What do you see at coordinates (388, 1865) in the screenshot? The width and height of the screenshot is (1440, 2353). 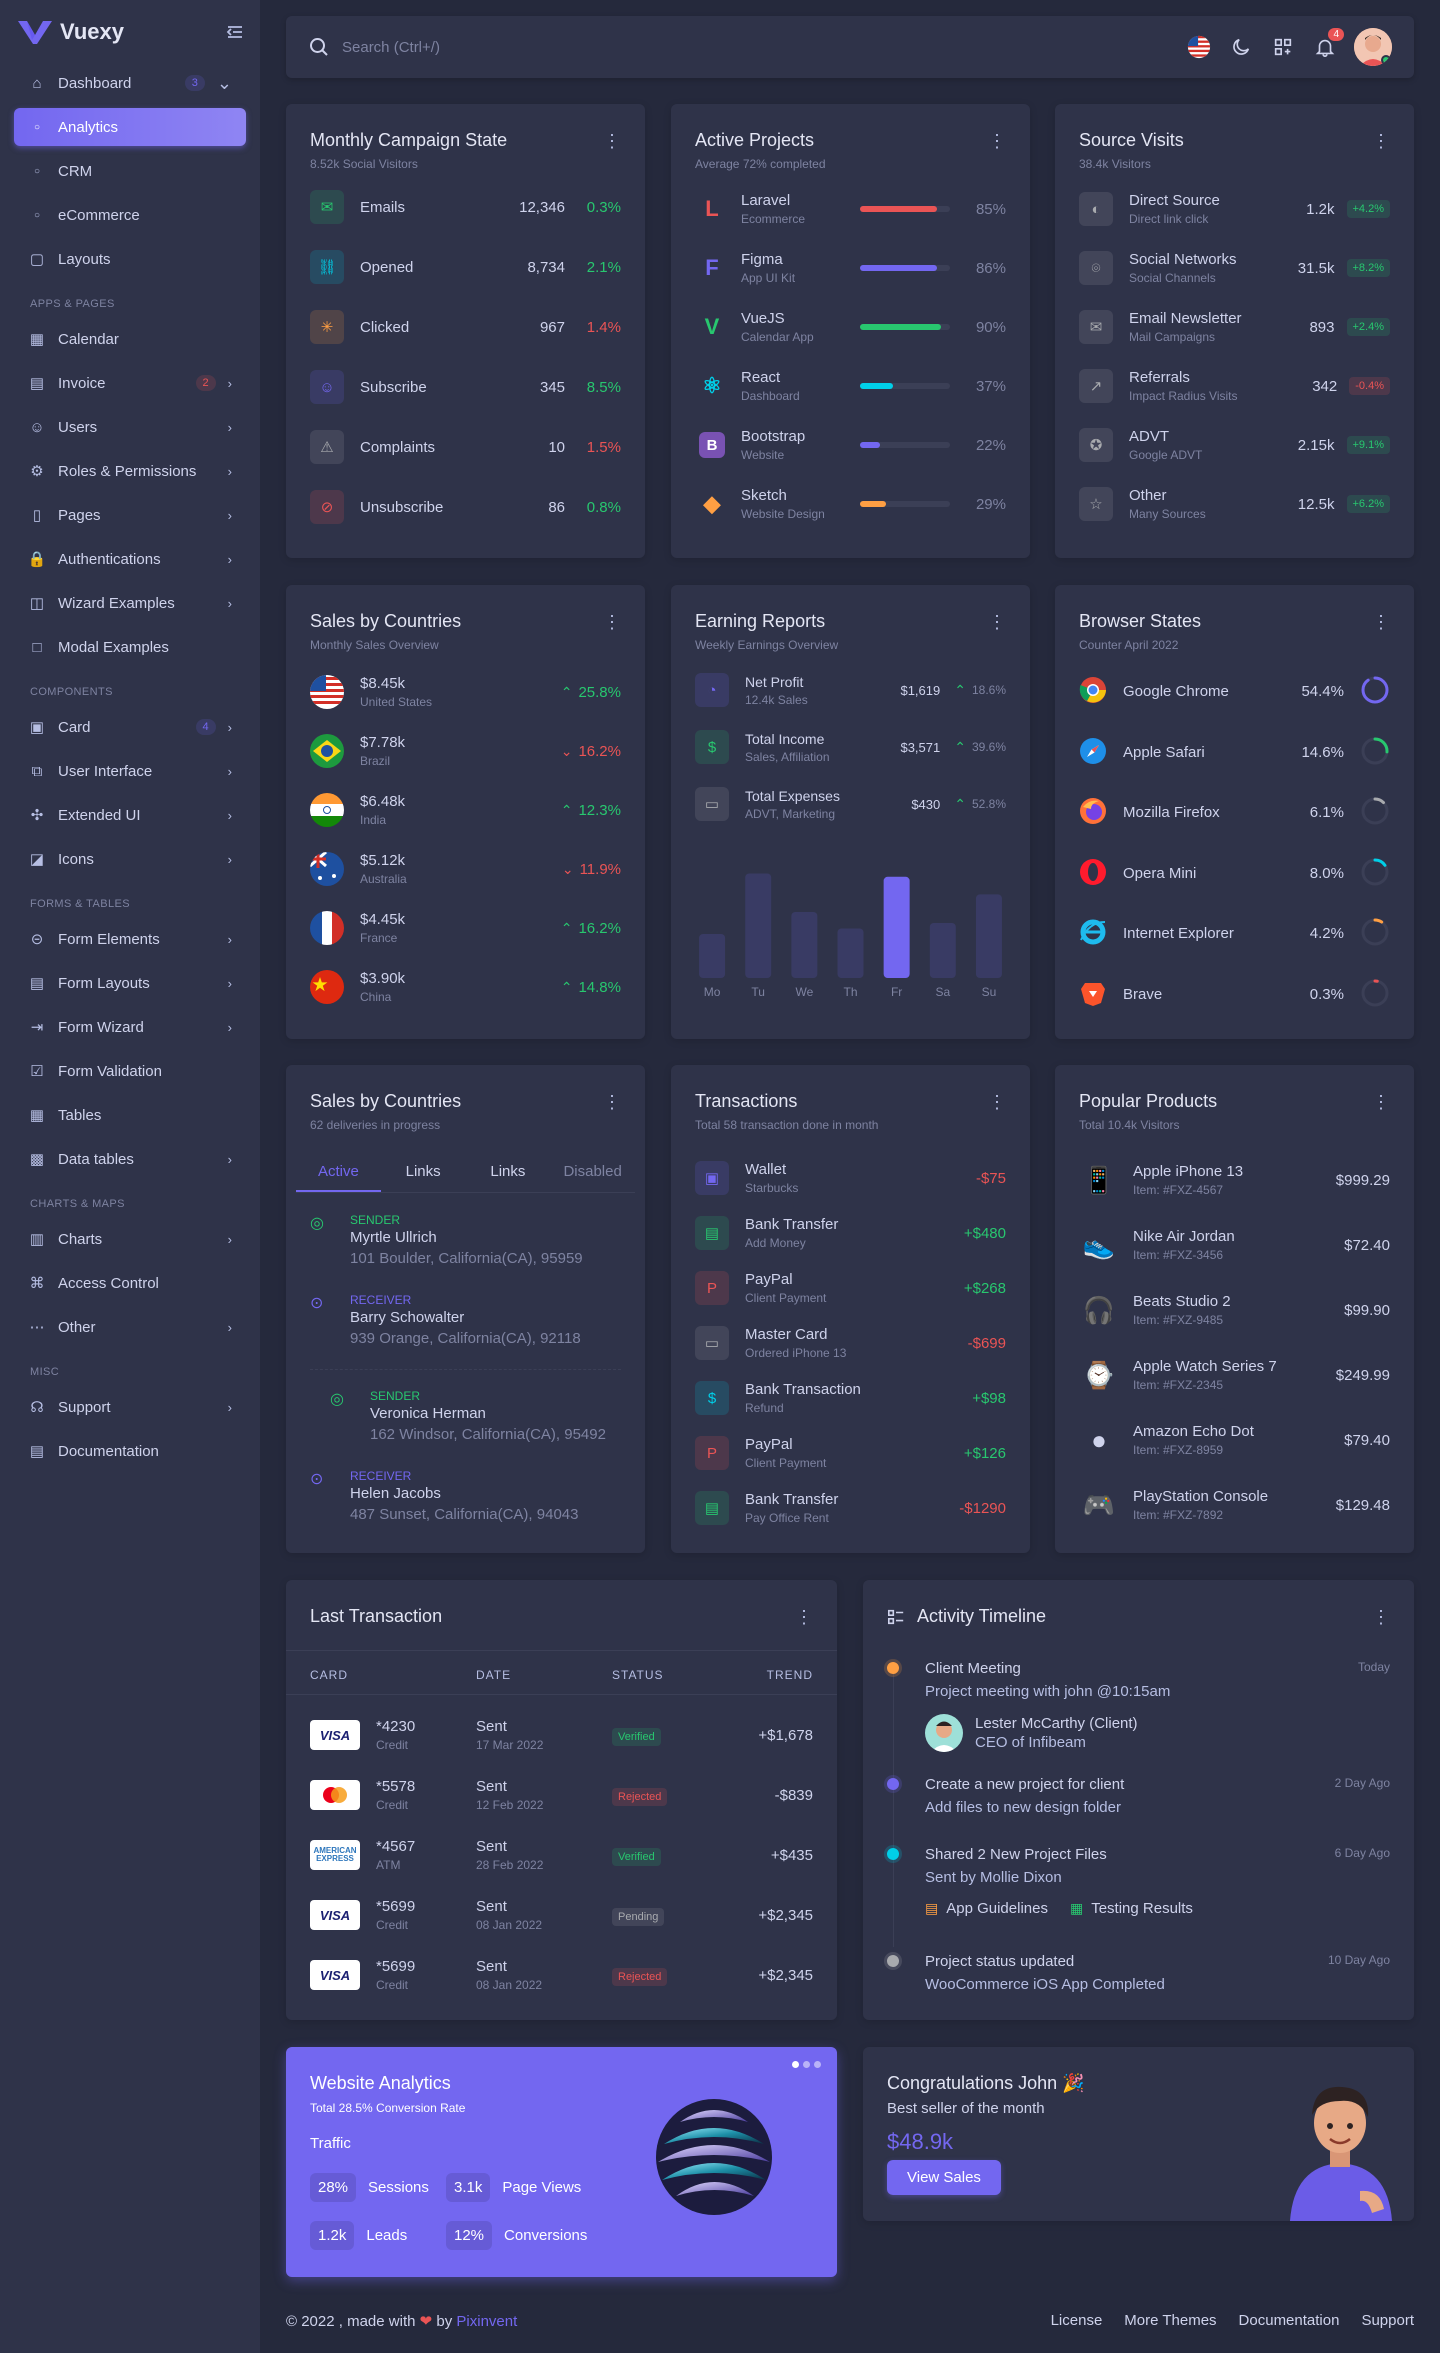 I see `card-type: ATM` at bounding box center [388, 1865].